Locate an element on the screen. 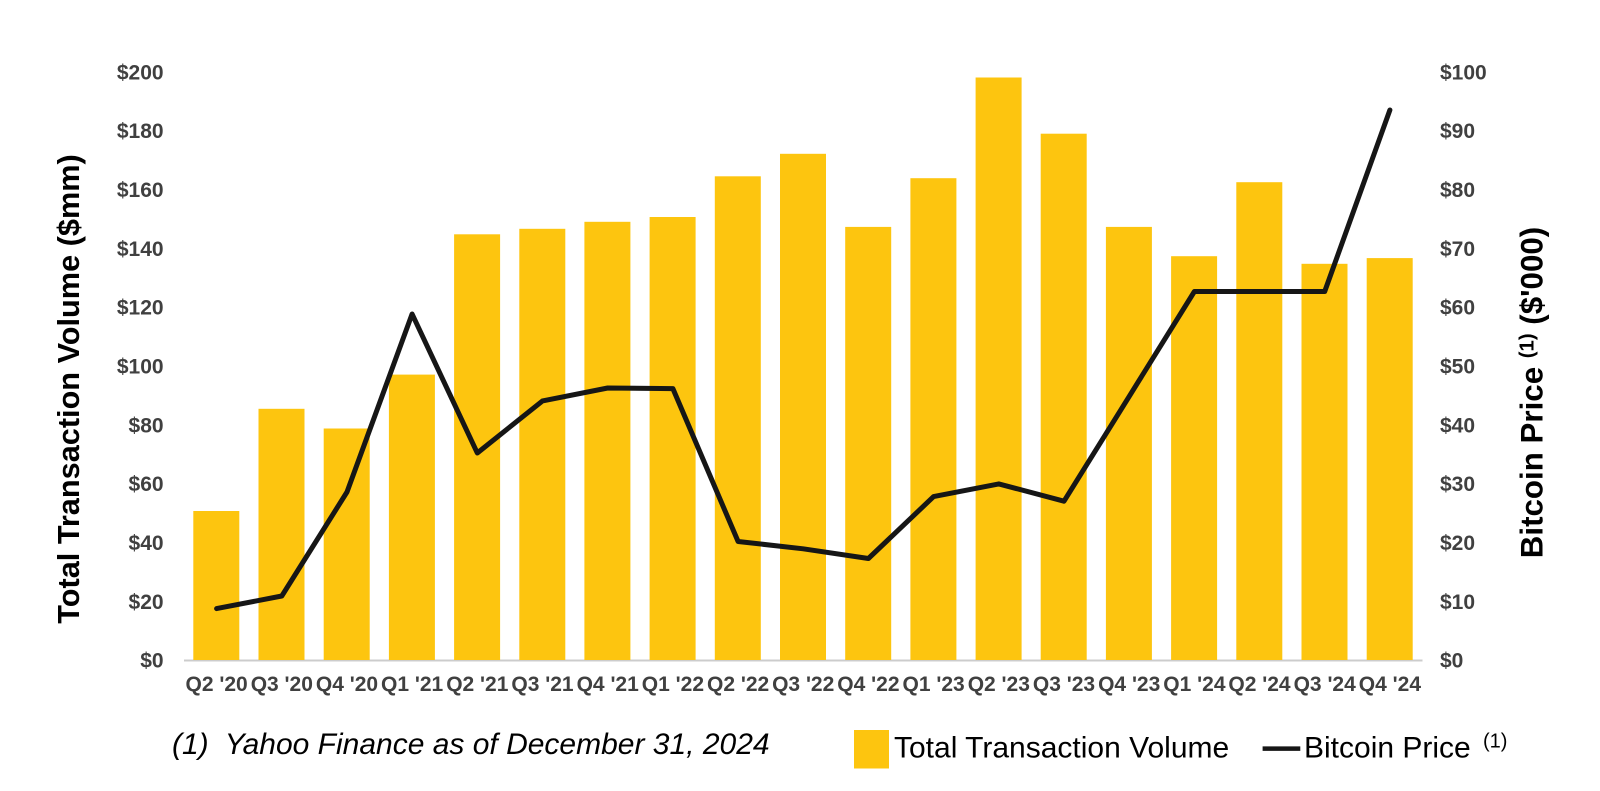 The height and width of the screenshot is (791, 1600). svg-text: $70 is located at coordinates (1457, 249).